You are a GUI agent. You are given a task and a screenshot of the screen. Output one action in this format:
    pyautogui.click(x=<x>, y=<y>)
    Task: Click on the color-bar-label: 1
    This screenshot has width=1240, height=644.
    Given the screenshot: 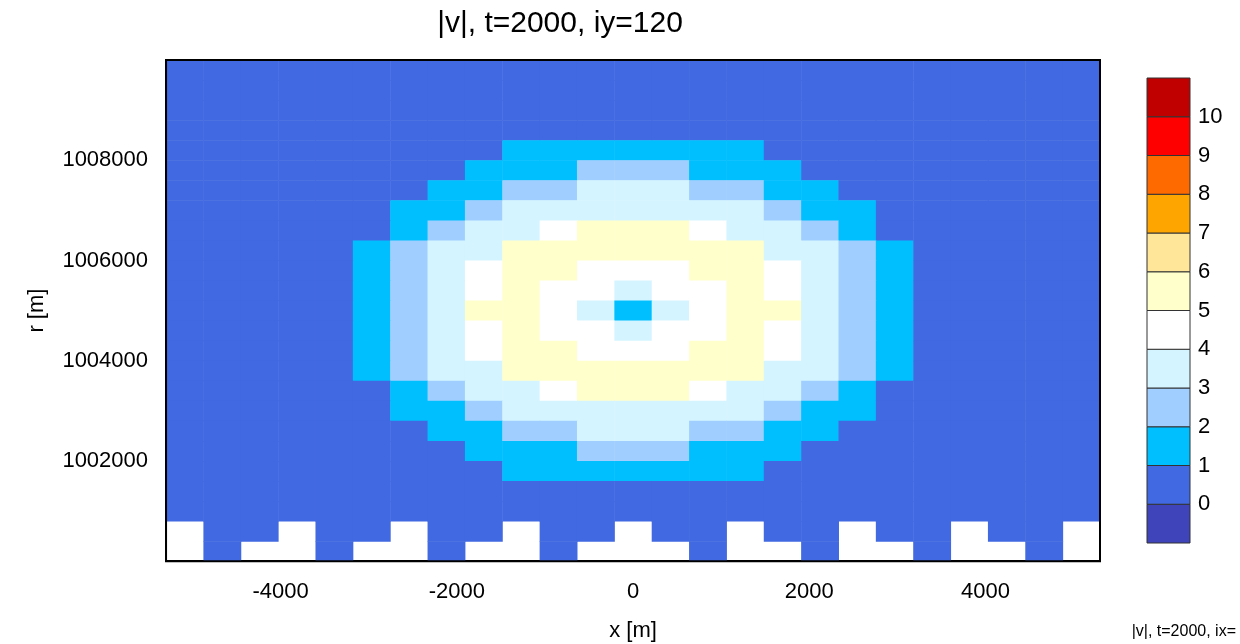 What is the action you would take?
    pyautogui.click(x=1204, y=464)
    